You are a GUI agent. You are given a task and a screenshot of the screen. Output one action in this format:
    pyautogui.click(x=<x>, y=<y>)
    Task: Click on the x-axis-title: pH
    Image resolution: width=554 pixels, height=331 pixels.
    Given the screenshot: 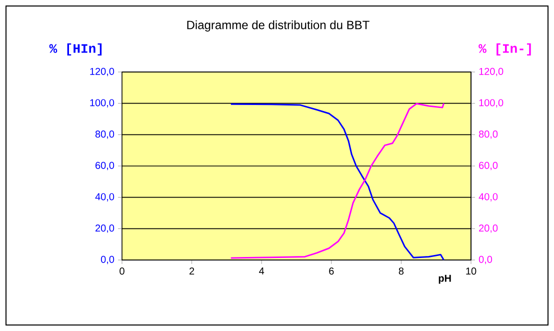 What is the action you would take?
    pyautogui.click(x=444, y=279)
    